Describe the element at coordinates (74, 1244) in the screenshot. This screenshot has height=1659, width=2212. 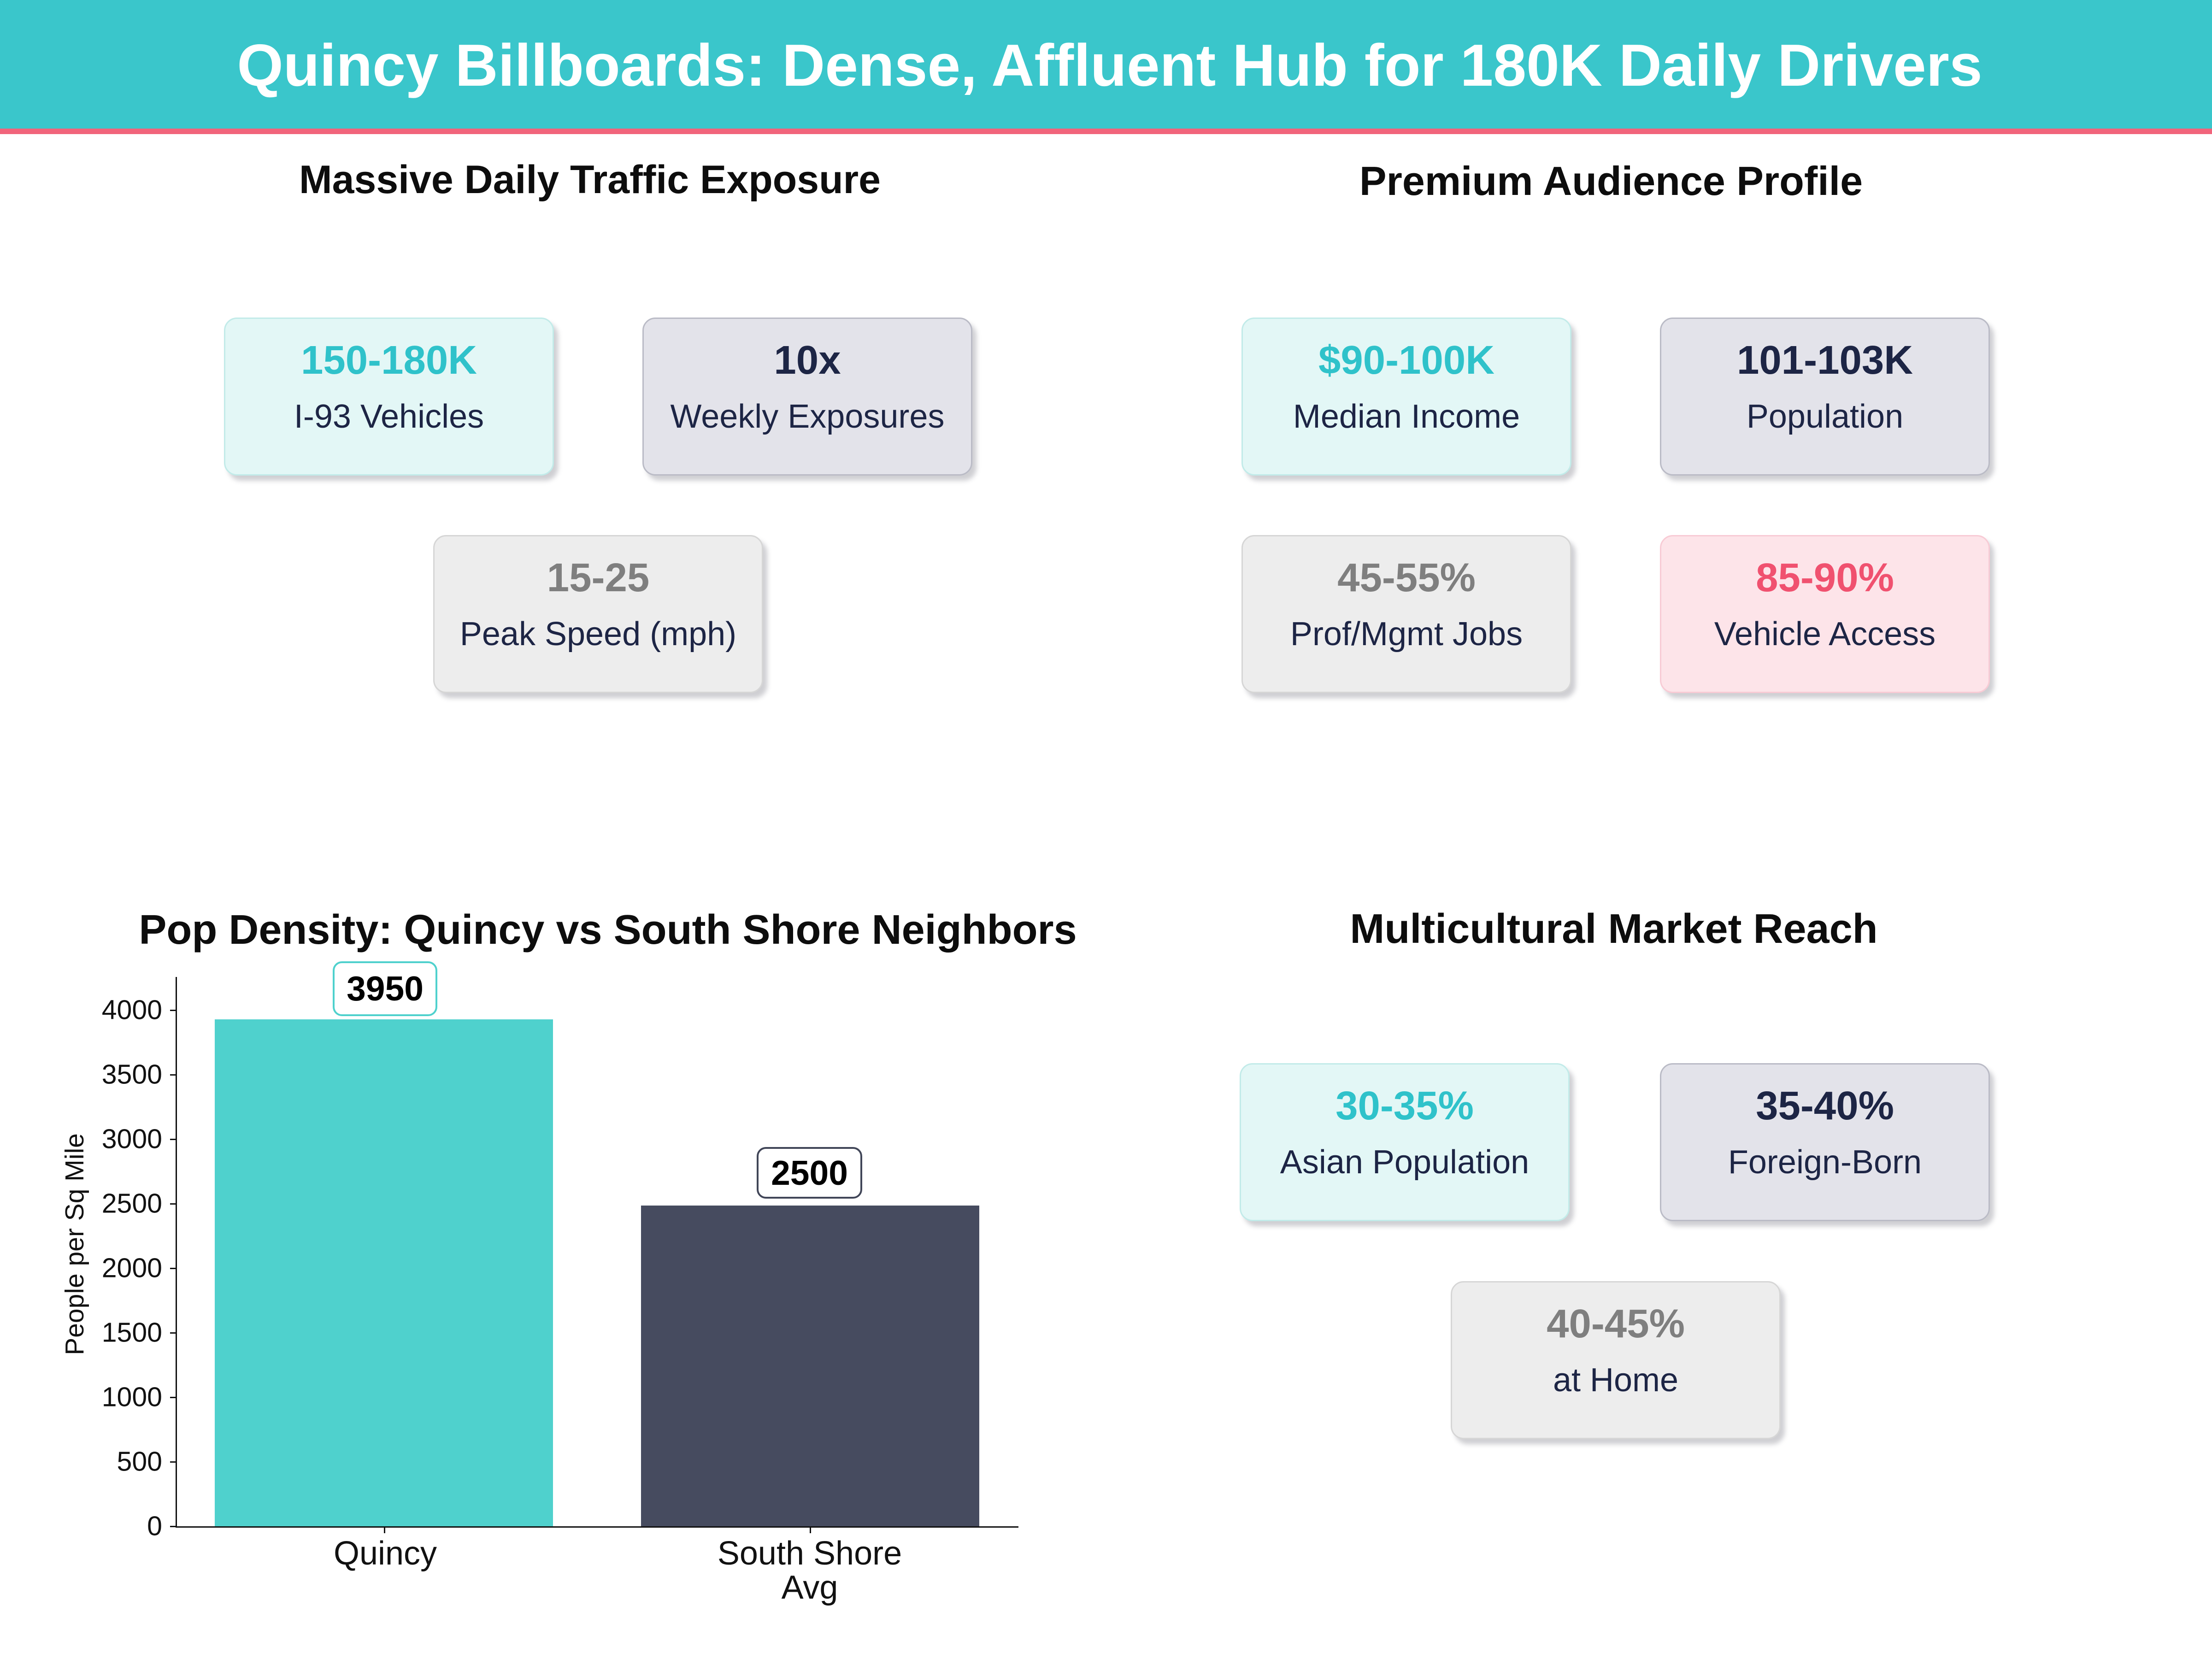
I see `svg-text: People per Sq Mile` at that location.